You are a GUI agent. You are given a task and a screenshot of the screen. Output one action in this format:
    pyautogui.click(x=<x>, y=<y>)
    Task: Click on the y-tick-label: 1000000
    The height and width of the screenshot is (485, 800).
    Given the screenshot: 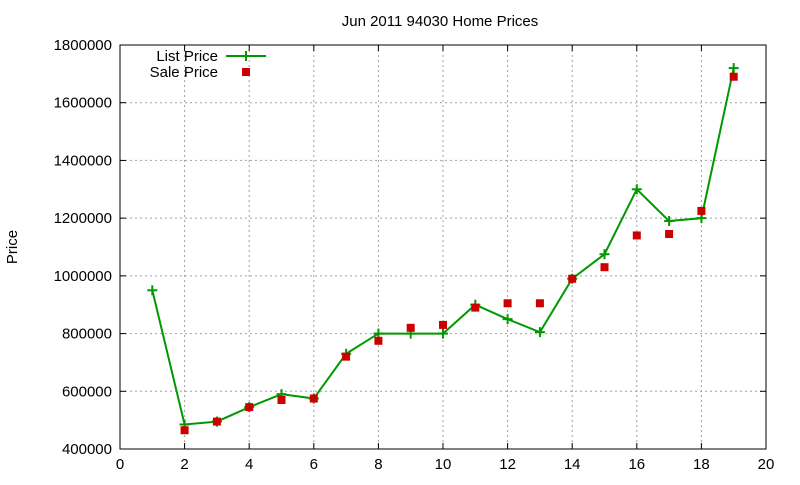 What is the action you would take?
    pyautogui.click(x=83, y=276)
    